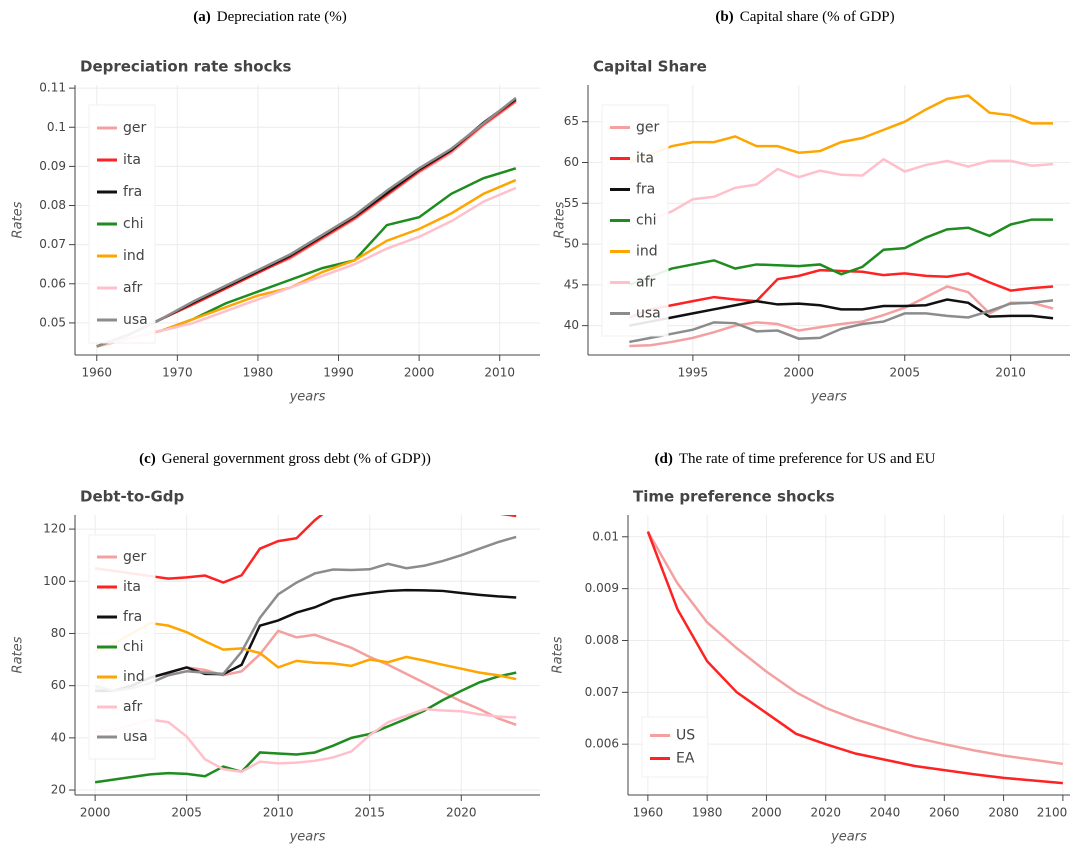 This screenshot has height=849, width=1072. I want to click on caption-label: (b), so click(724, 17).